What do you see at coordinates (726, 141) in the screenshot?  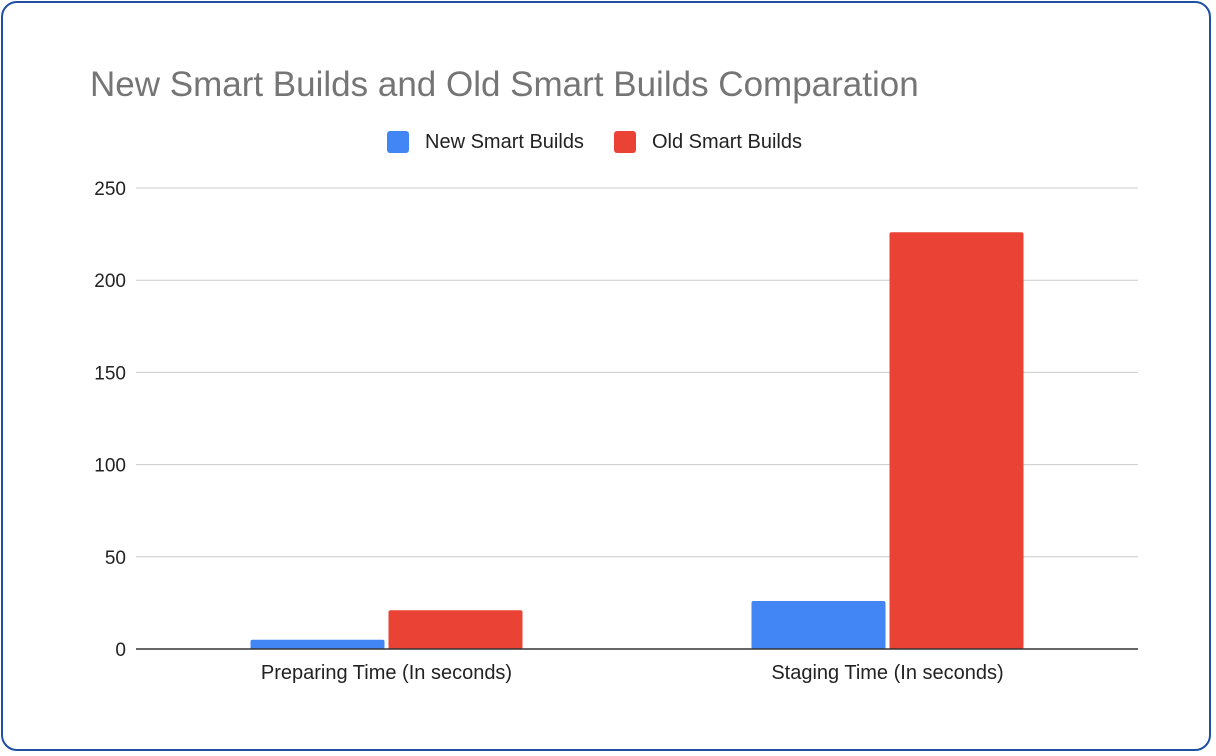 I see `legend-label-old-smart-builds: Old Smart Builds` at bounding box center [726, 141].